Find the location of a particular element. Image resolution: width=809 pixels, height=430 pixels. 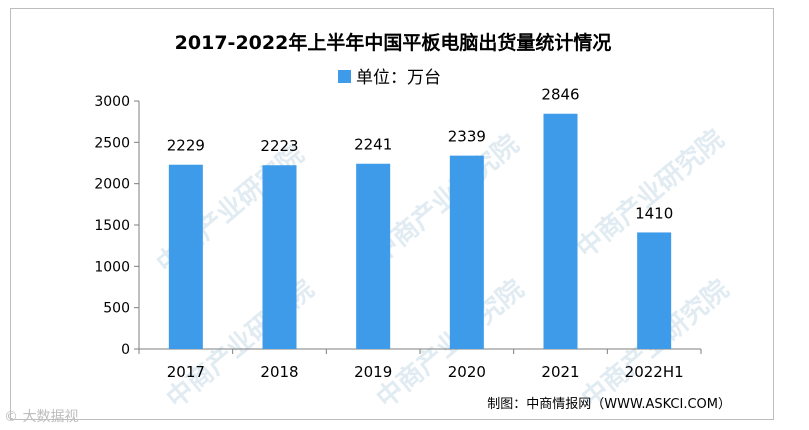

y-tick-label: 2500 is located at coordinates (112, 143).